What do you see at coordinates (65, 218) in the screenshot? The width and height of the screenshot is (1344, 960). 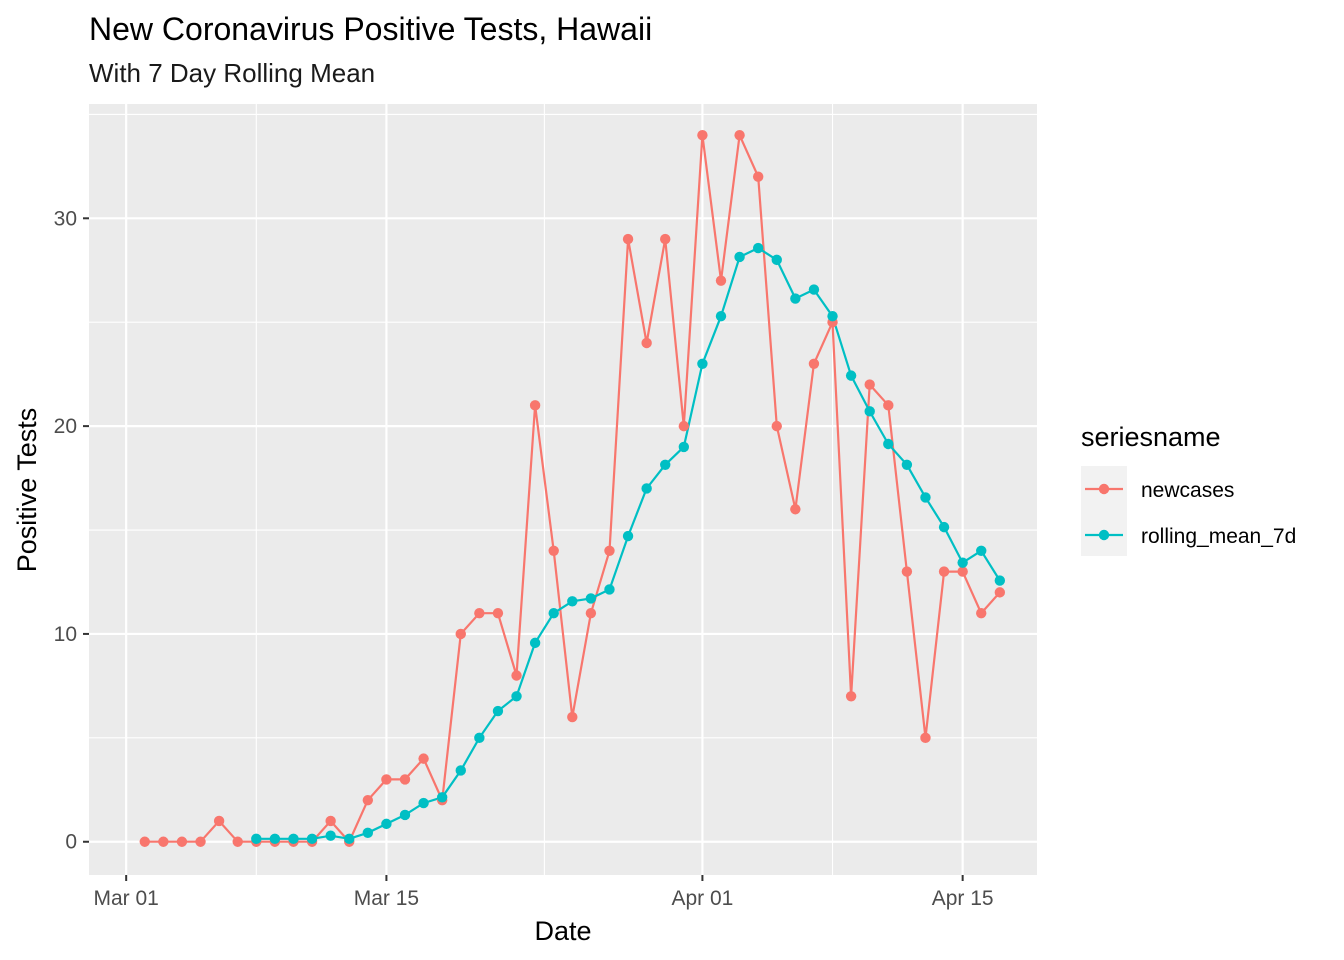 I see `y-tick-label: 30` at bounding box center [65, 218].